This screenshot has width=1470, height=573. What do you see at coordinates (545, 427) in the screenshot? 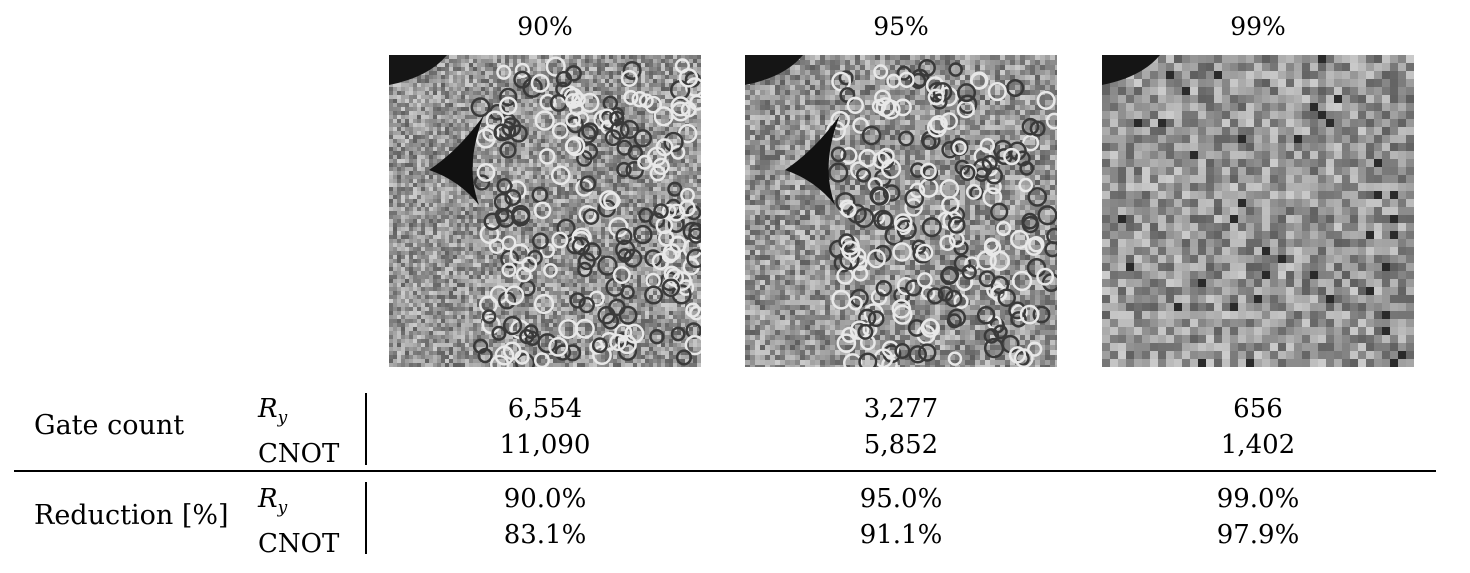
I see `gate-count-cell-90: 6,554 11,090` at bounding box center [545, 427].